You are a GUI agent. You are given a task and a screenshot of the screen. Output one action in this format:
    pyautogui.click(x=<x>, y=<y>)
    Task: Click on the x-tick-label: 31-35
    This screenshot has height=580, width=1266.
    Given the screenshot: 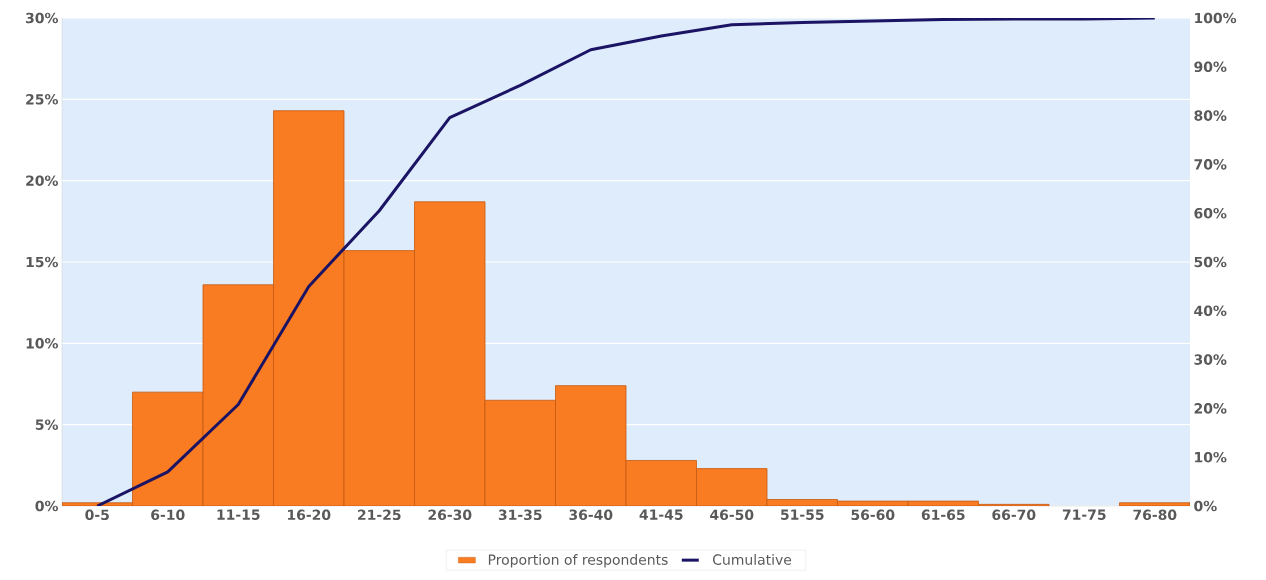 What is the action you would take?
    pyautogui.click(x=520, y=515)
    